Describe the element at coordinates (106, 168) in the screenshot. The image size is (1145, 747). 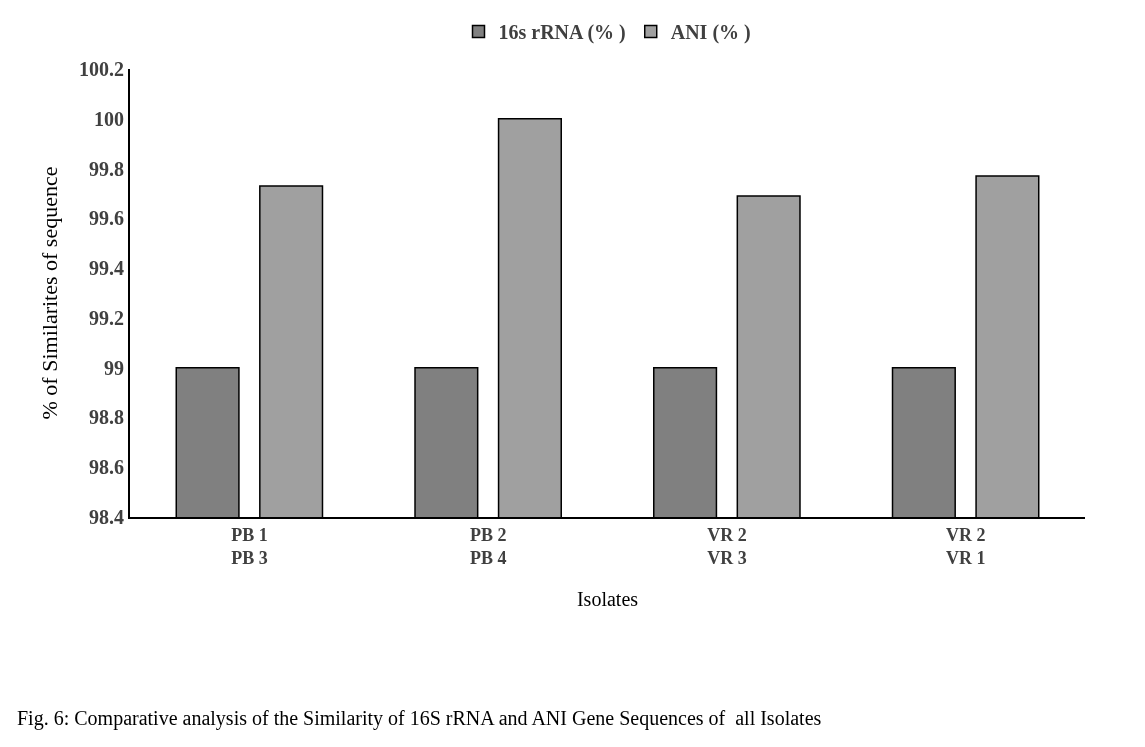
I see `y-tick-label: 99.8` at that location.